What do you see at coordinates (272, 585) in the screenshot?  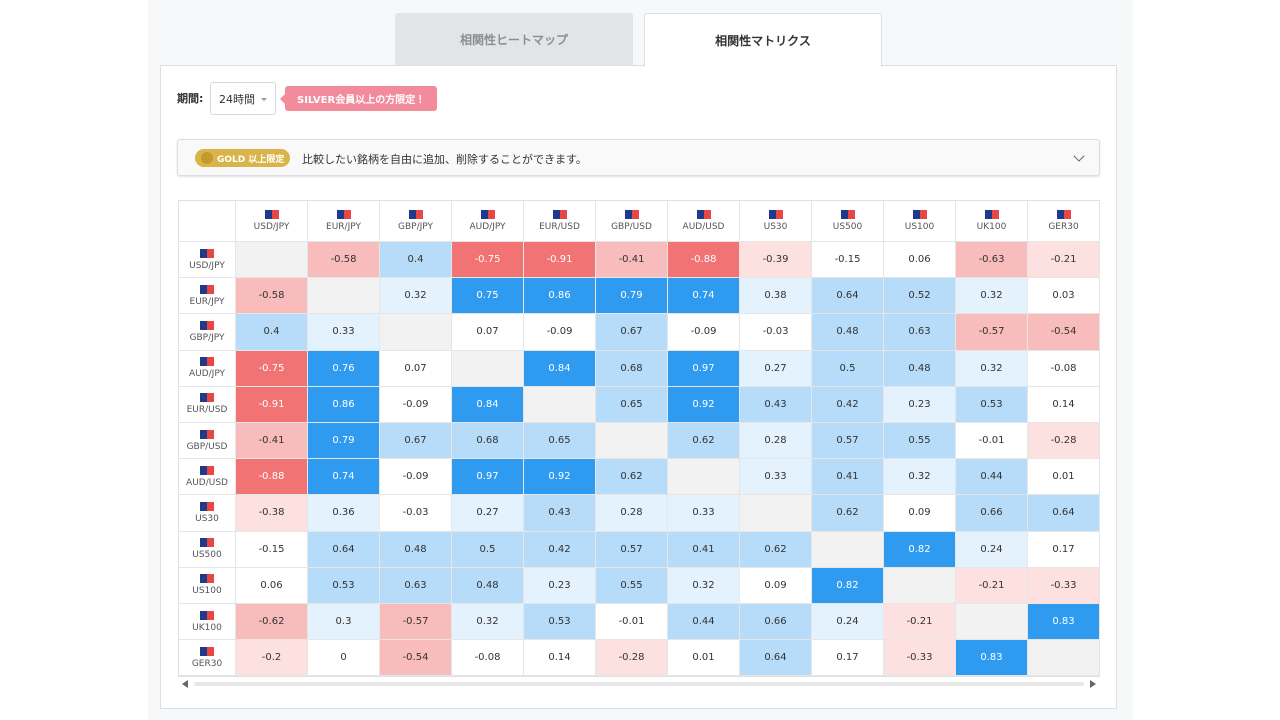 I see `matrix-cell: 0.06` at bounding box center [272, 585].